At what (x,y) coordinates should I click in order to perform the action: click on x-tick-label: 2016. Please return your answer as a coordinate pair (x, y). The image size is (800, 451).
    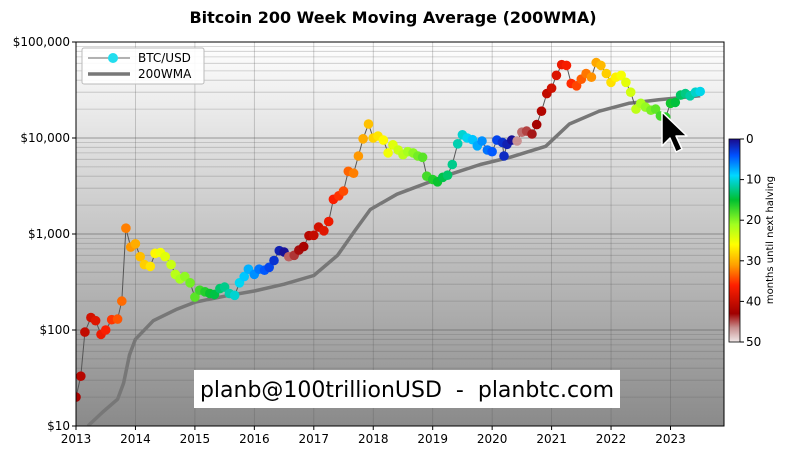
    Looking at the image, I should click on (254, 439).